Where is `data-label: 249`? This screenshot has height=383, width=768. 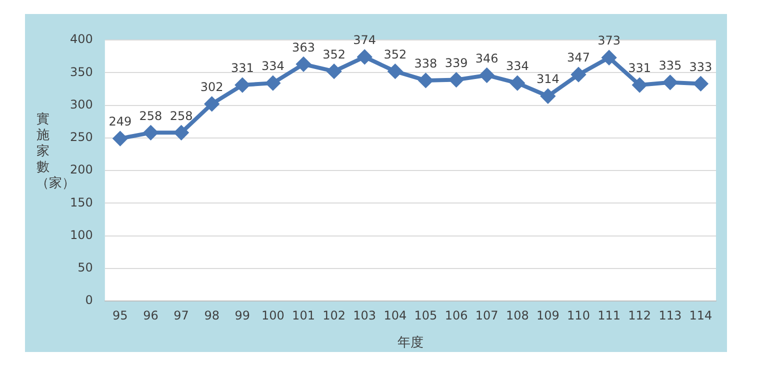
data-label: 249 is located at coordinates (120, 121).